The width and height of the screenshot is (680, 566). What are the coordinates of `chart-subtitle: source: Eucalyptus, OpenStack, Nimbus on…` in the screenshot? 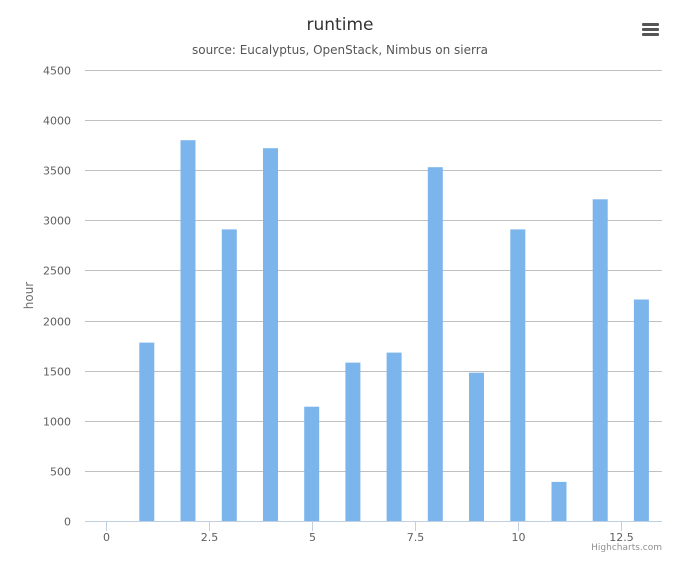 It's located at (340, 50).